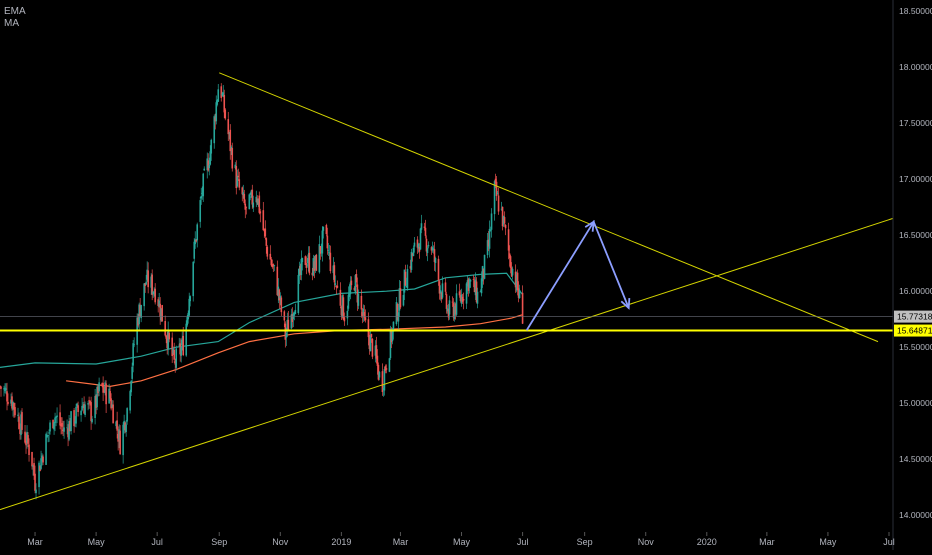 The image size is (932, 555). Describe the element at coordinates (35, 542) in the screenshot. I see `time-tick-label: Mar` at that location.